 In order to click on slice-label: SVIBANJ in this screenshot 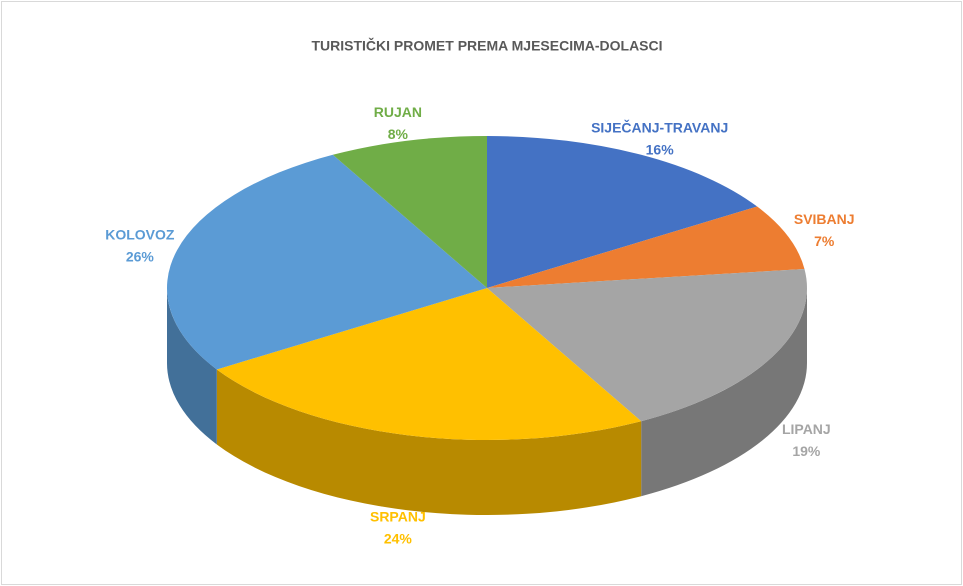, I will do `click(824, 219)`.